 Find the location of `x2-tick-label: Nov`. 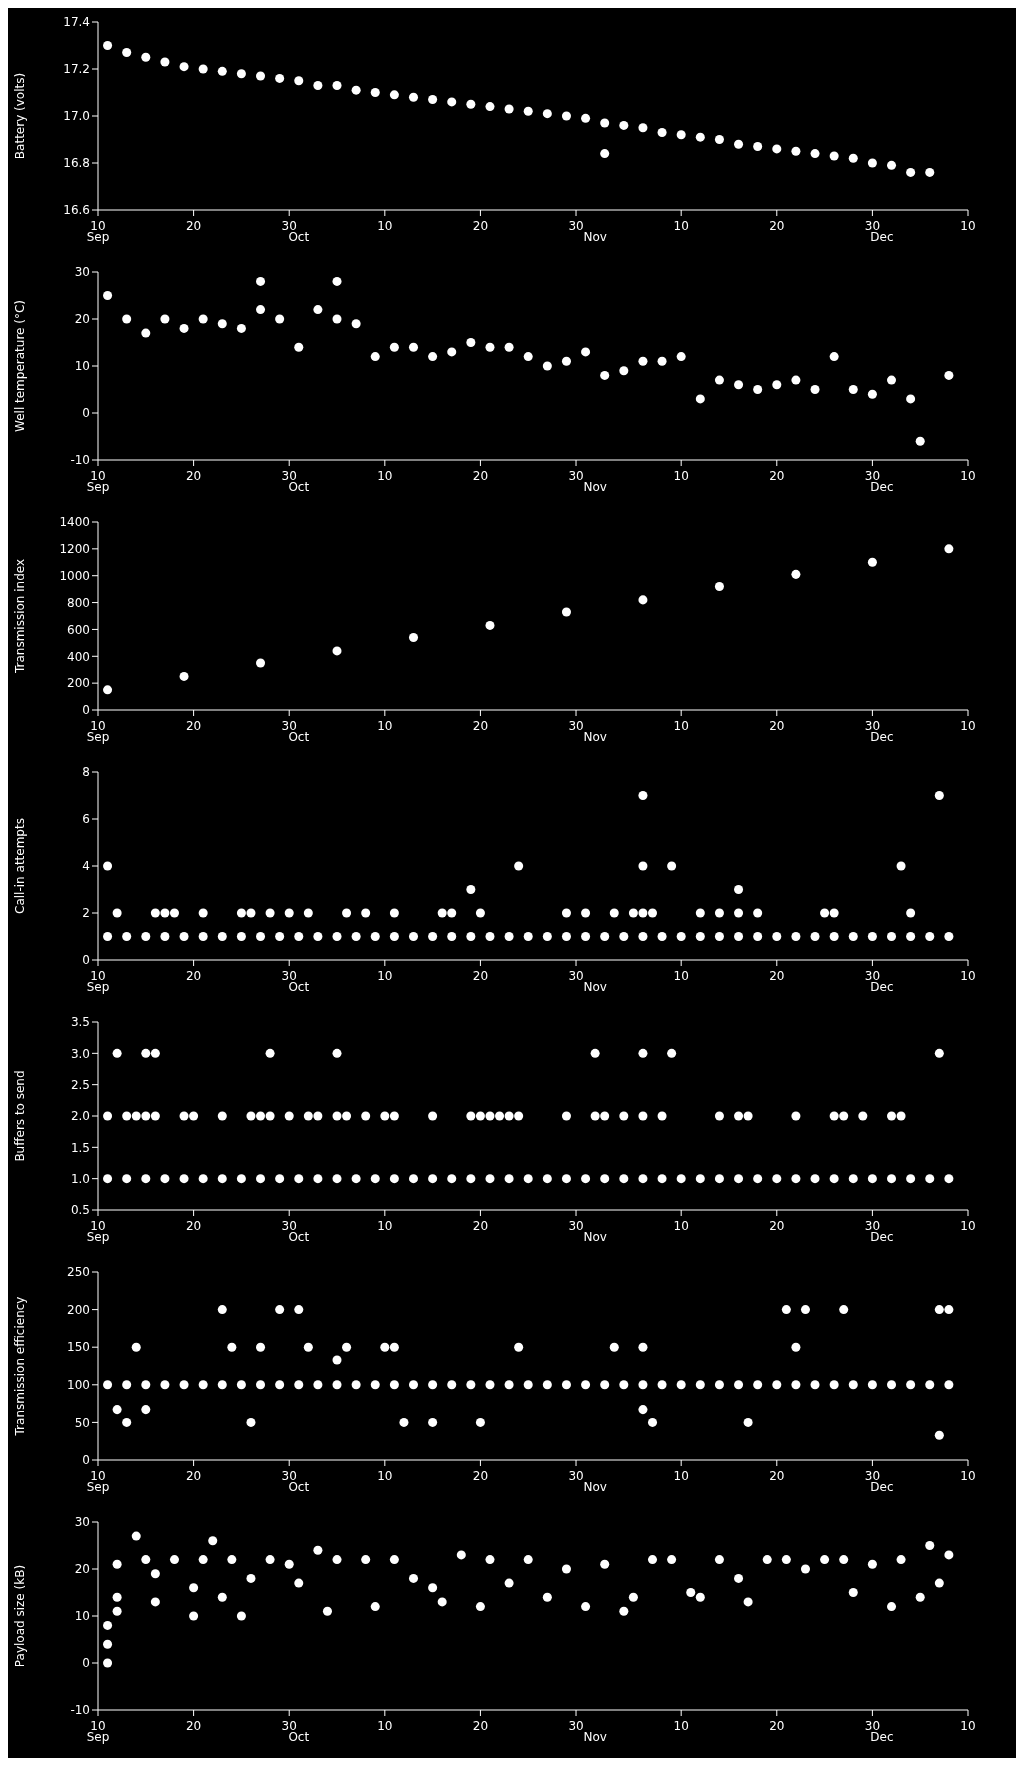

x2-tick-label: Nov is located at coordinates (595, 1236).